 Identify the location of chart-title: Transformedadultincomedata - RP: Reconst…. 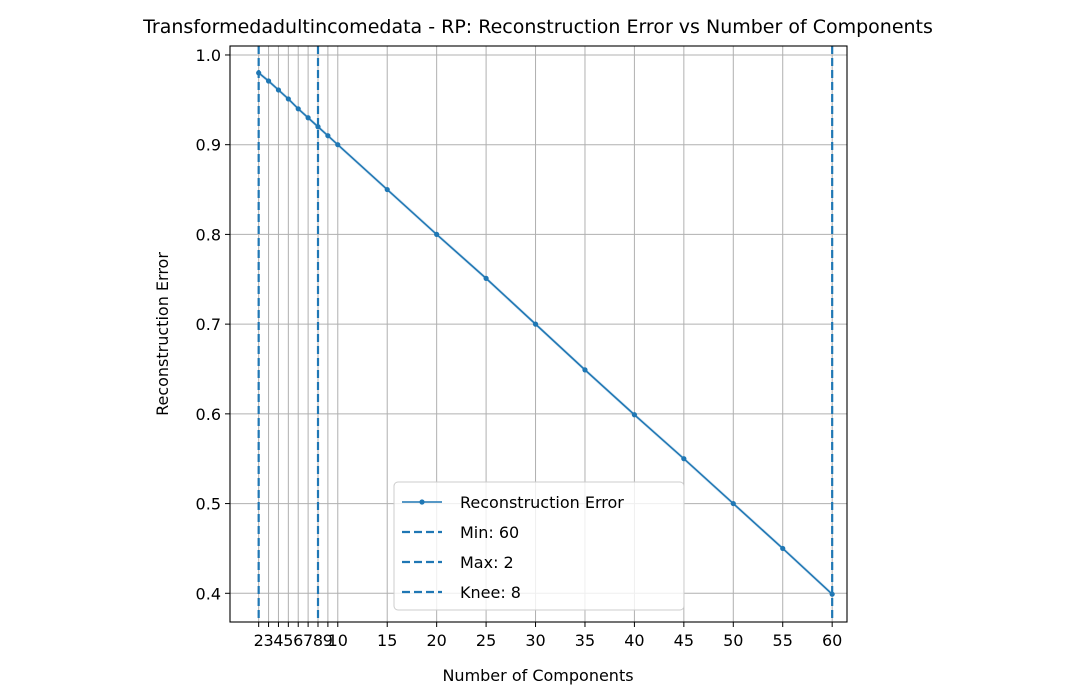
(537, 27).